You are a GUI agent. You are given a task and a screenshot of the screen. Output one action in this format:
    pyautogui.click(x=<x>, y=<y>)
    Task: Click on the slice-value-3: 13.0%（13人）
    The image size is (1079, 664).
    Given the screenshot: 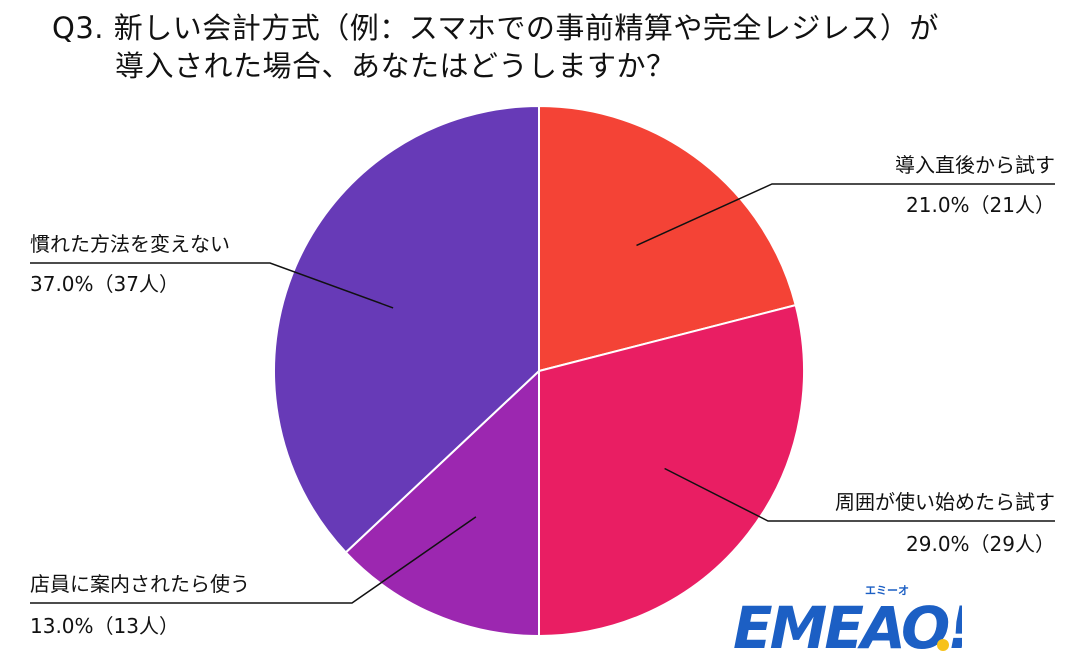 What is the action you would take?
    pyautogui.click(x=104, y=626)
    